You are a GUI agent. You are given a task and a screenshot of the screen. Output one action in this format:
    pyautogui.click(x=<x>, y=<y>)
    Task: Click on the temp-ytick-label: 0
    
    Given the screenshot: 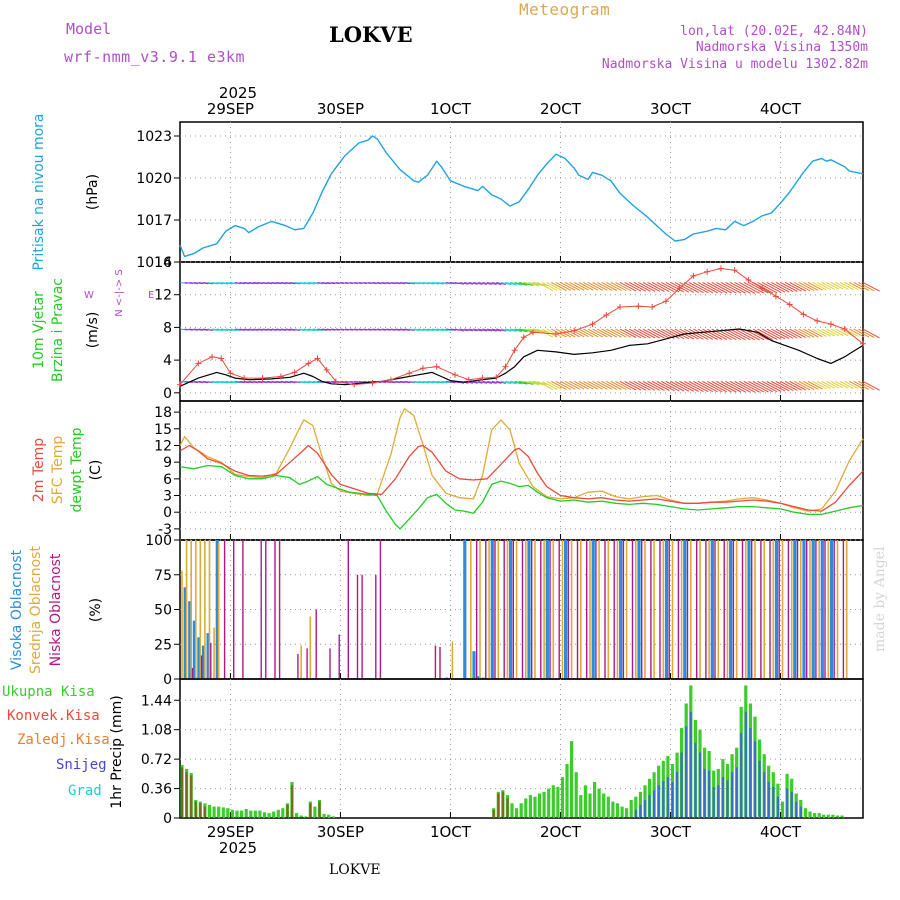 What is the action you would take?
    pyautogui.click(x=167, y=513)
    